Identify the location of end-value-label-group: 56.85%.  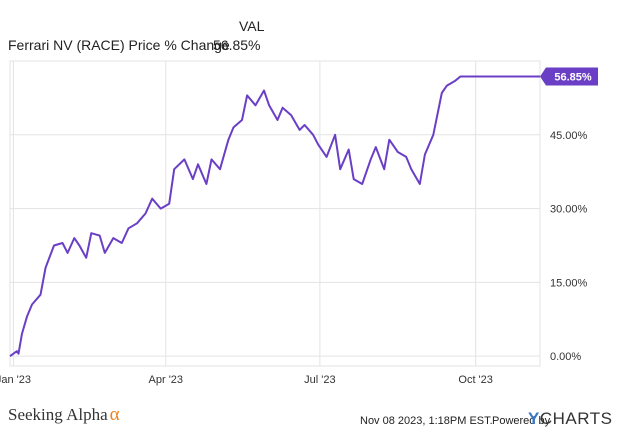
(569, 76).